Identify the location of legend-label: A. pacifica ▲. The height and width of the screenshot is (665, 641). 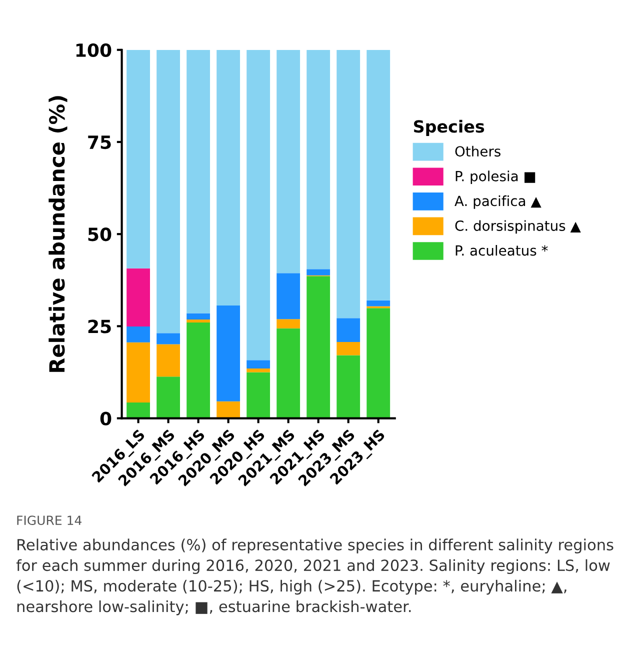
(498, 202).